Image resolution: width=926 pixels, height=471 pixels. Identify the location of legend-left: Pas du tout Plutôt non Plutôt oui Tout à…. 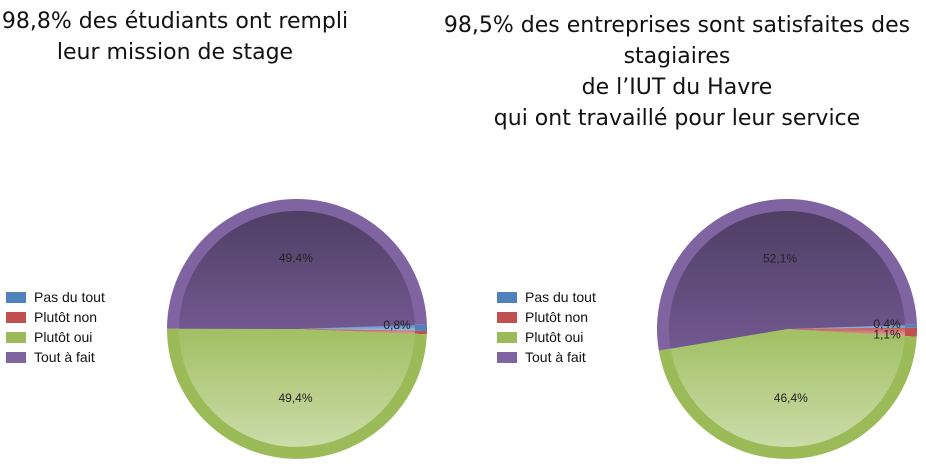
(55, 327).